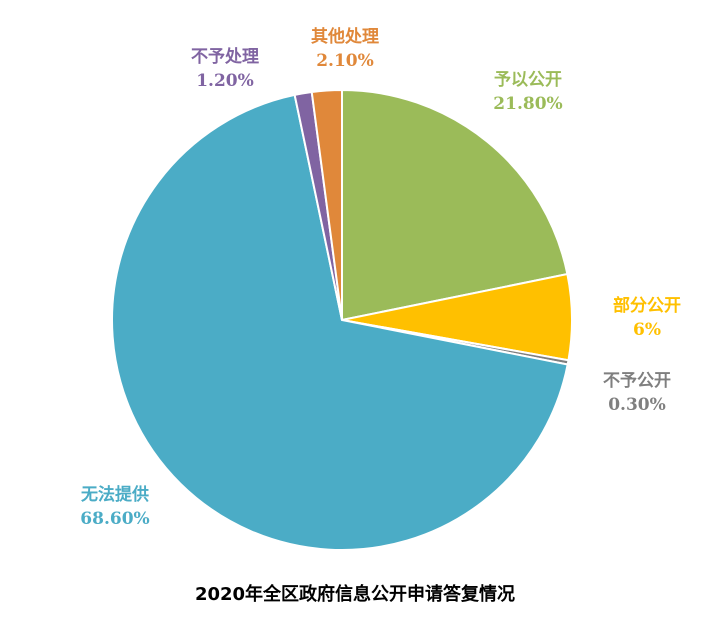  I want to click on slice-name-label-5: 其他处理, so click(345, 36).